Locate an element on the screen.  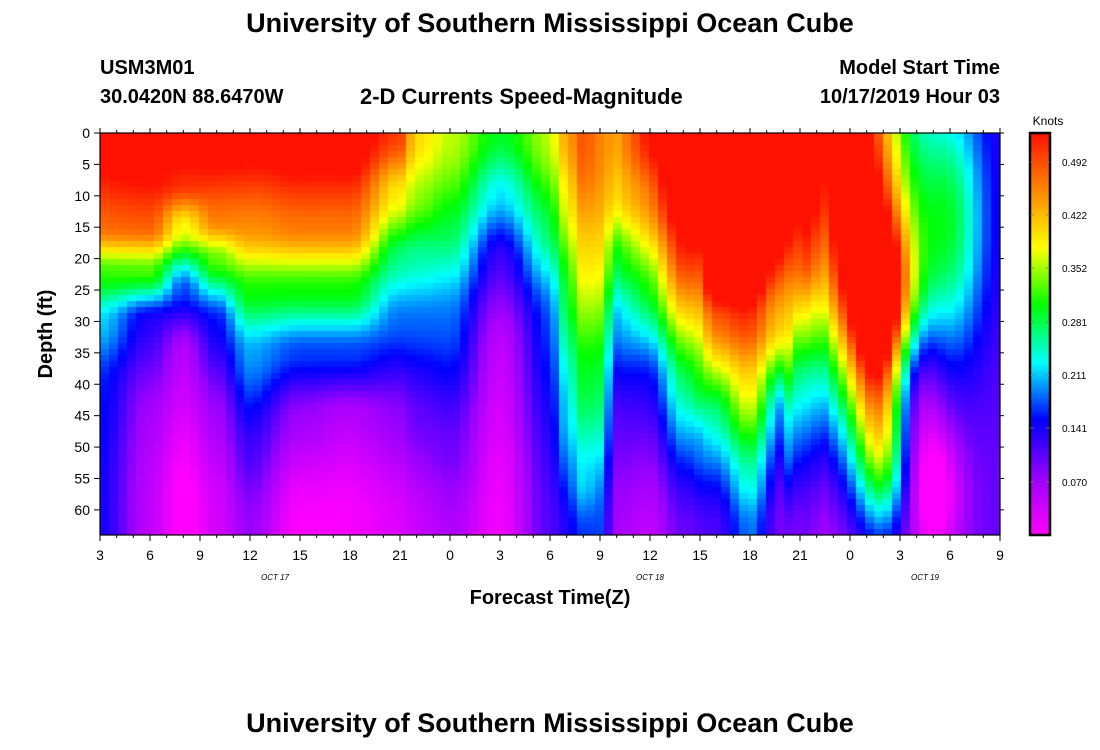
colorbar-tick-label: 0.422 is located at coordinates (1074, 216).